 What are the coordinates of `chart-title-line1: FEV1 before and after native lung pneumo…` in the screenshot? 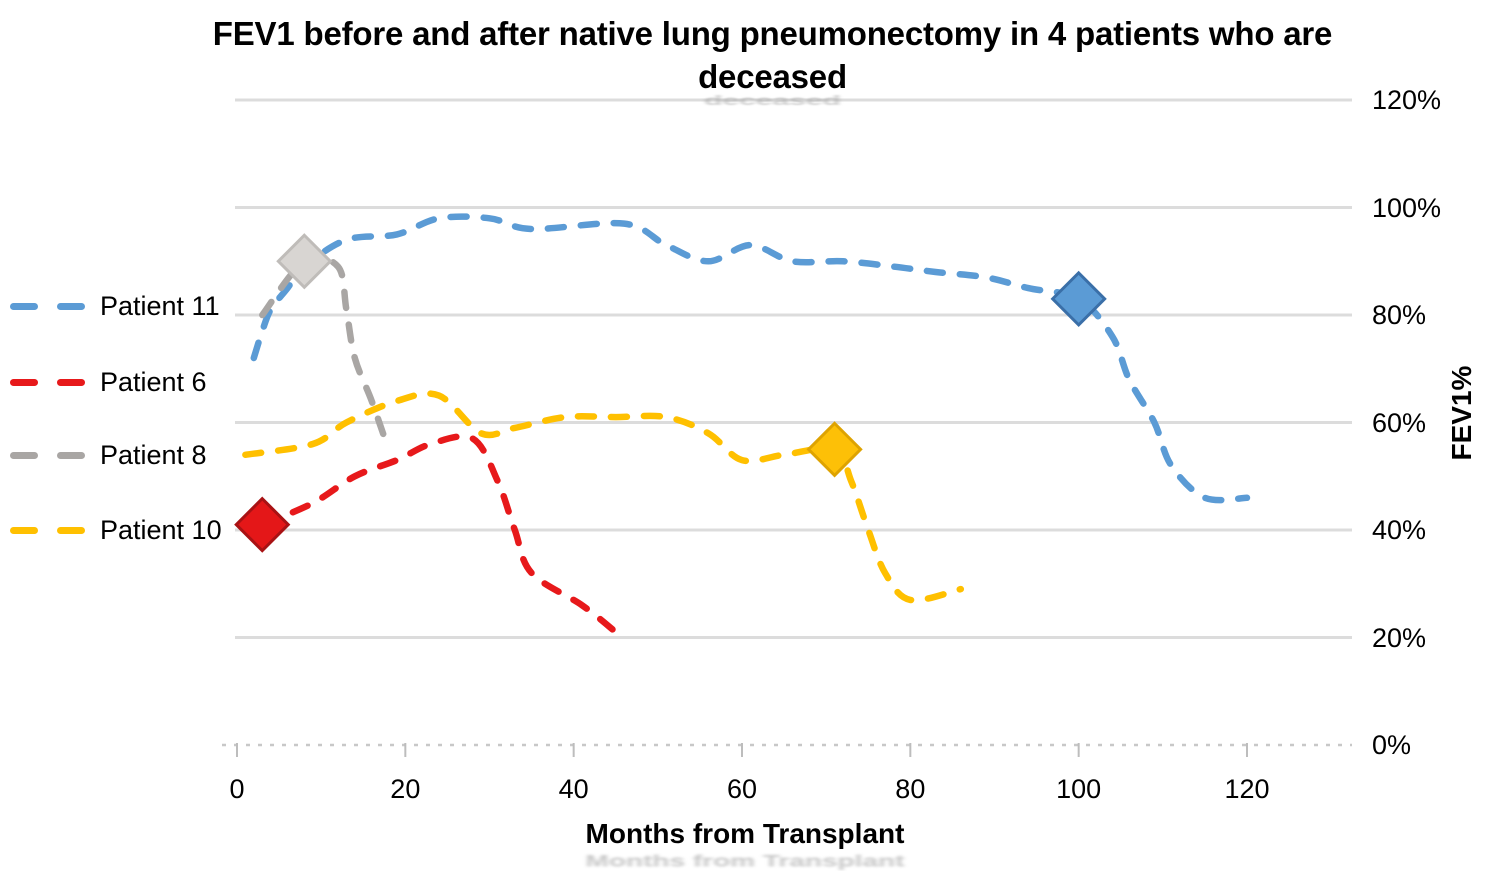 It's located at (772, 33).